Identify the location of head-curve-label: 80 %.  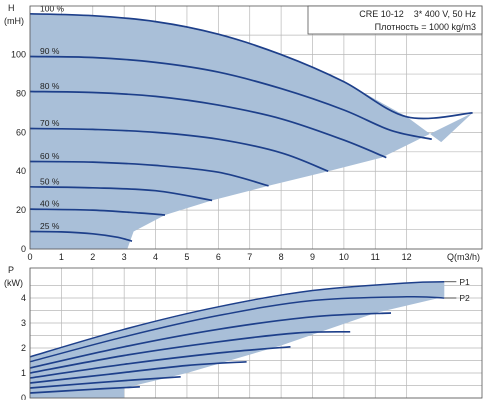
(50, 86).